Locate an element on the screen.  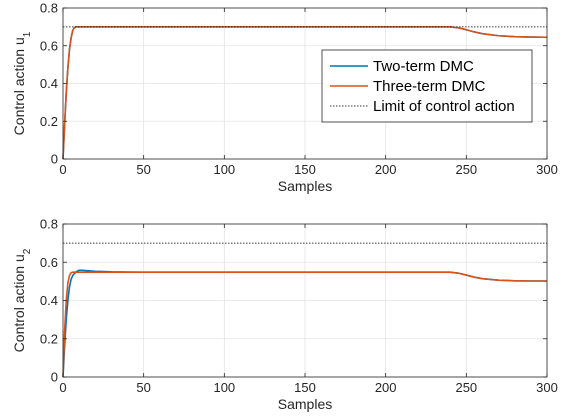
y-axis-label-u1: Control action u1 is located at coordinates (22, 83).